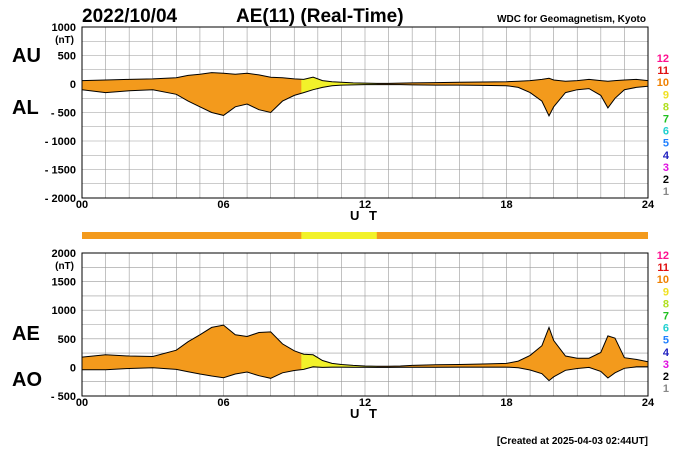 This screenshot has width=700, height=450. I want to click on series-label-ae: AE, so click(26, 334).